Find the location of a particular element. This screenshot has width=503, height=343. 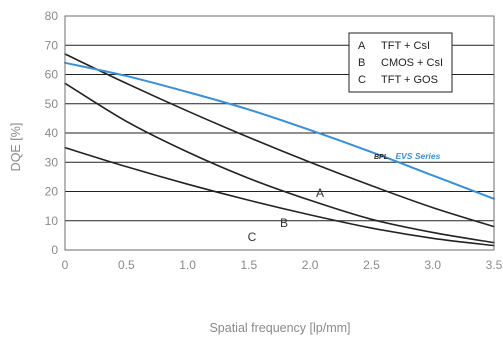

y-tick-label-70: 70 is located at coordinates (52, 45).